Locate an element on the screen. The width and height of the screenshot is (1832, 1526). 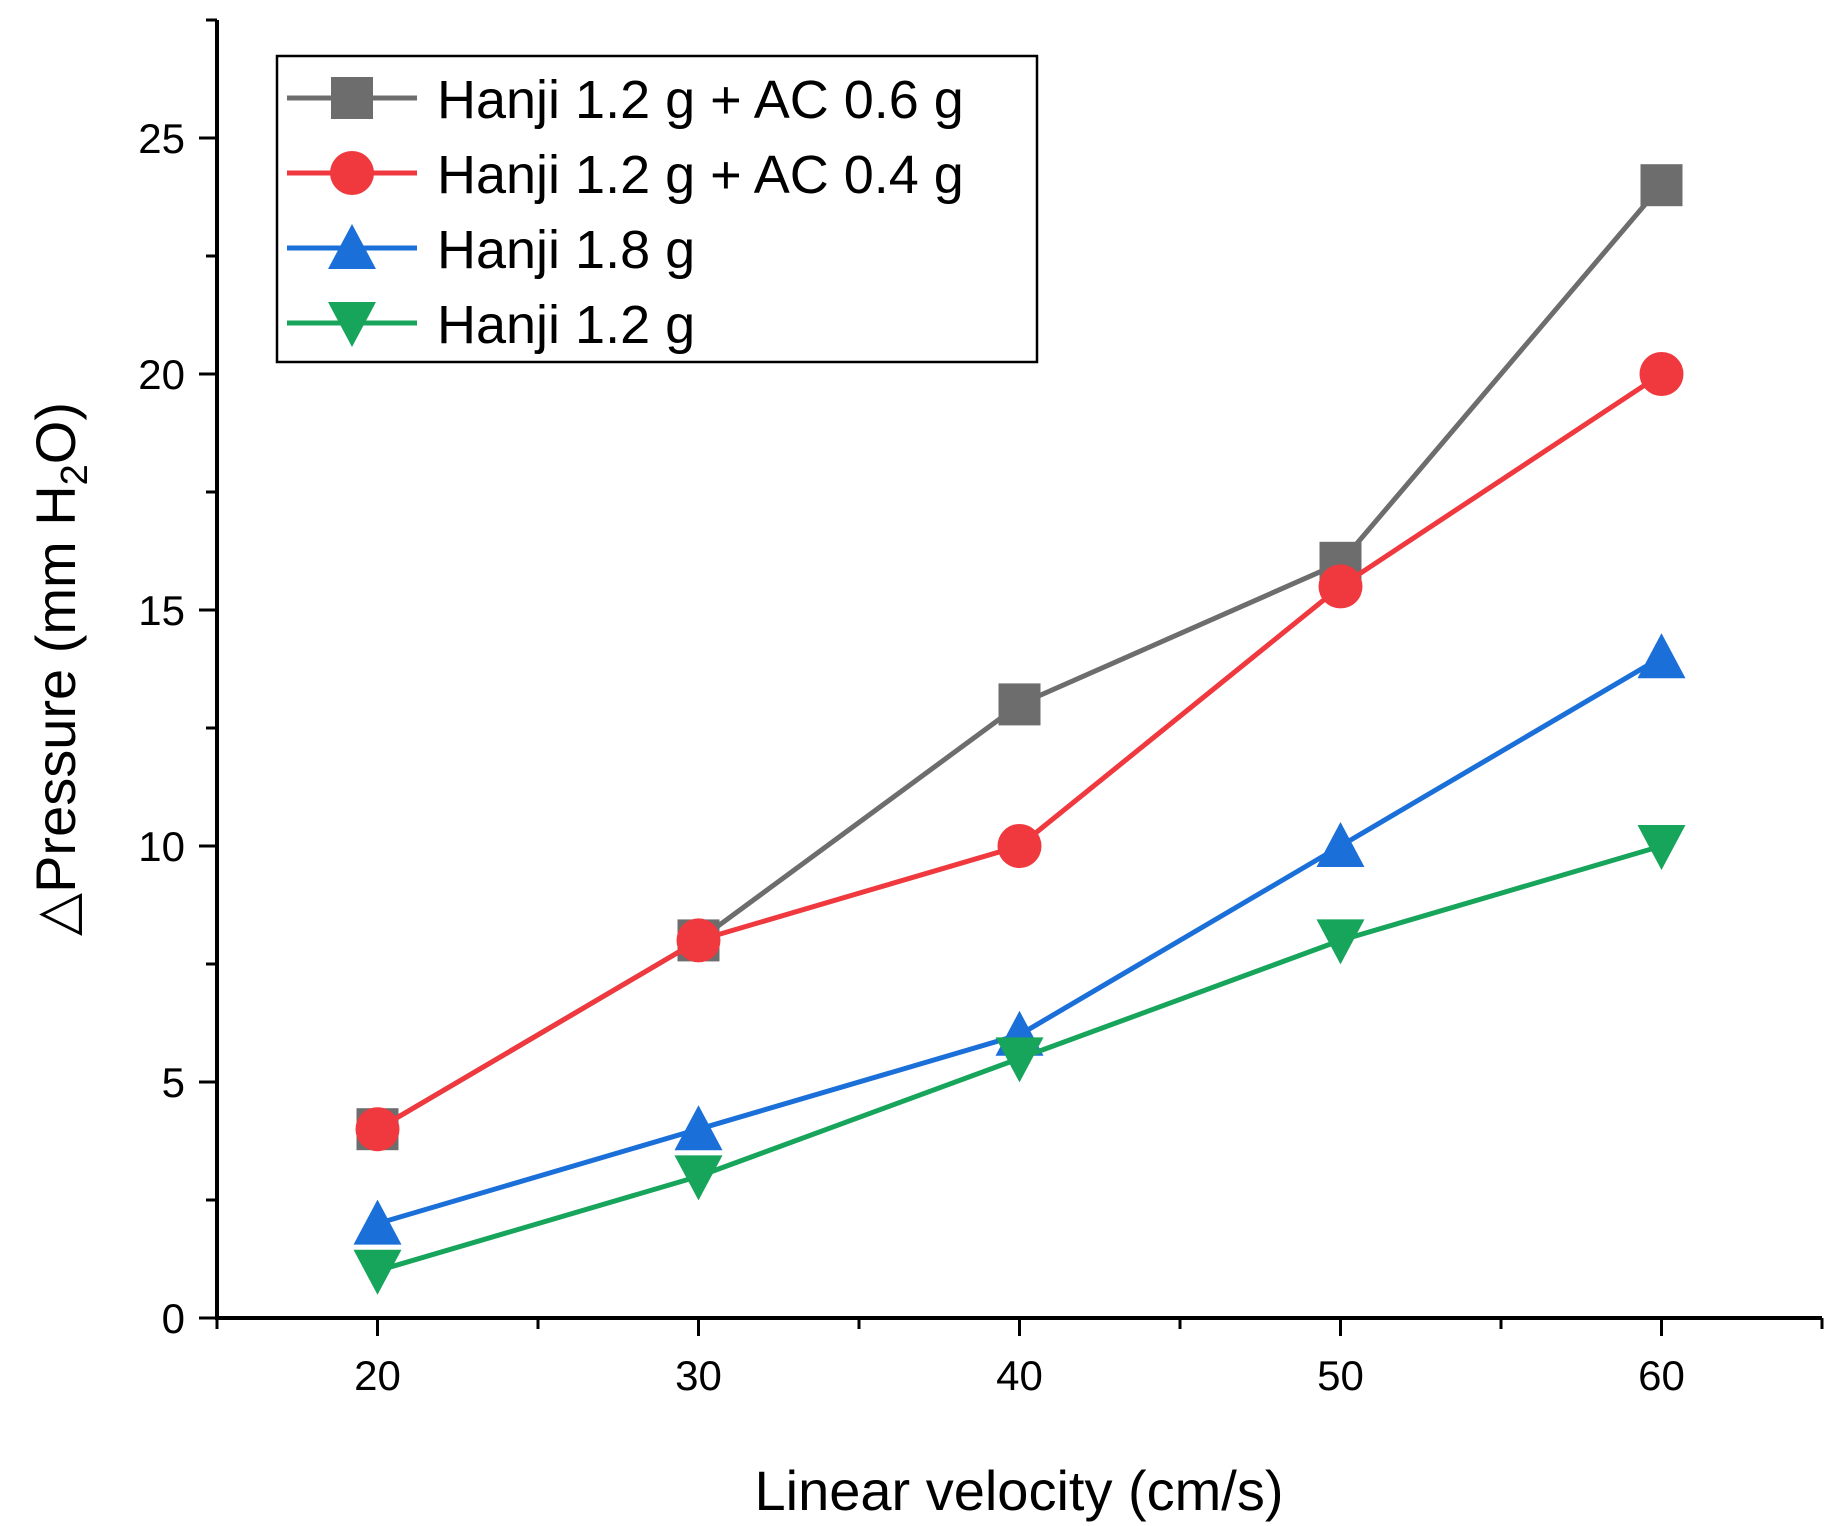
x-tick-label: 60 is located at coordinates (1661, 1375).